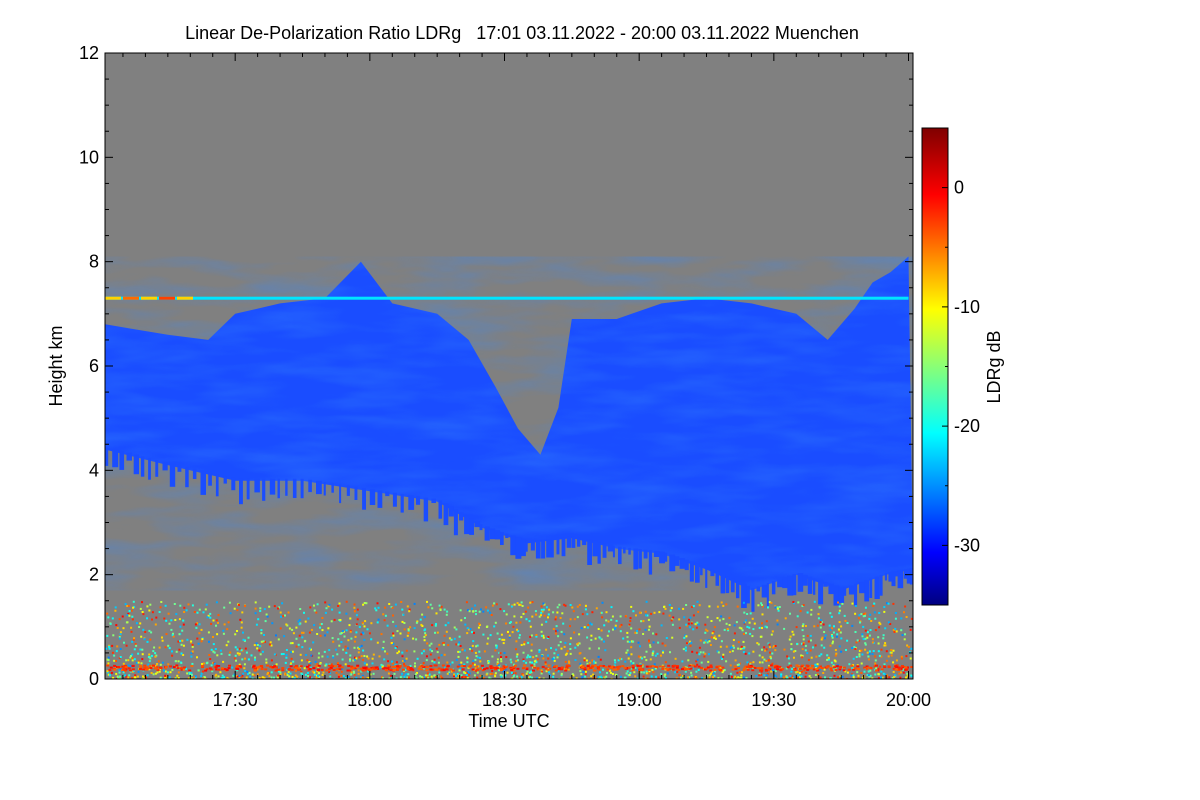 This screenshot has width=1200, height=800. I want to click on colorbar-tick-label: -20, so click(967, 426).